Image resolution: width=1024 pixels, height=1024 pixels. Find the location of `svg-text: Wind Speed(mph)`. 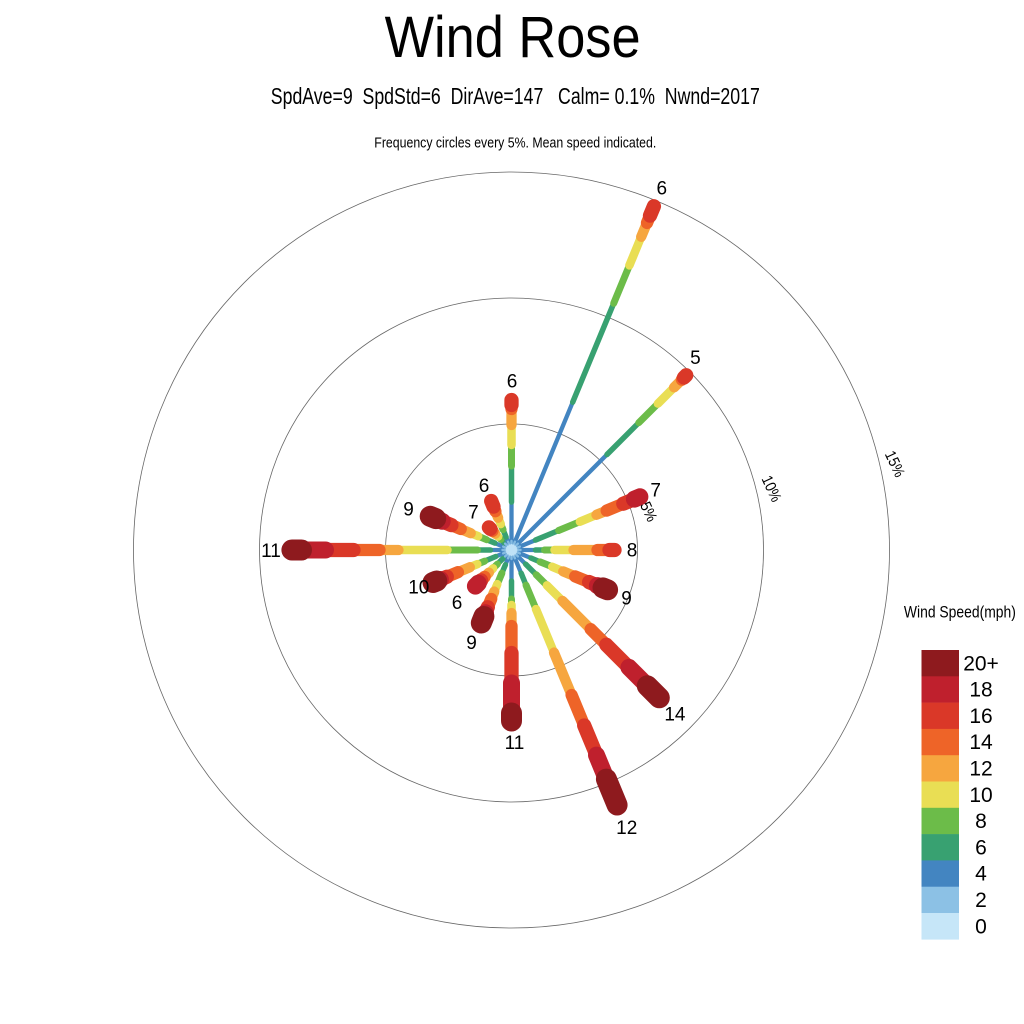

svg-text: Wind Speed(mph) is located at coordinates (960, 612).